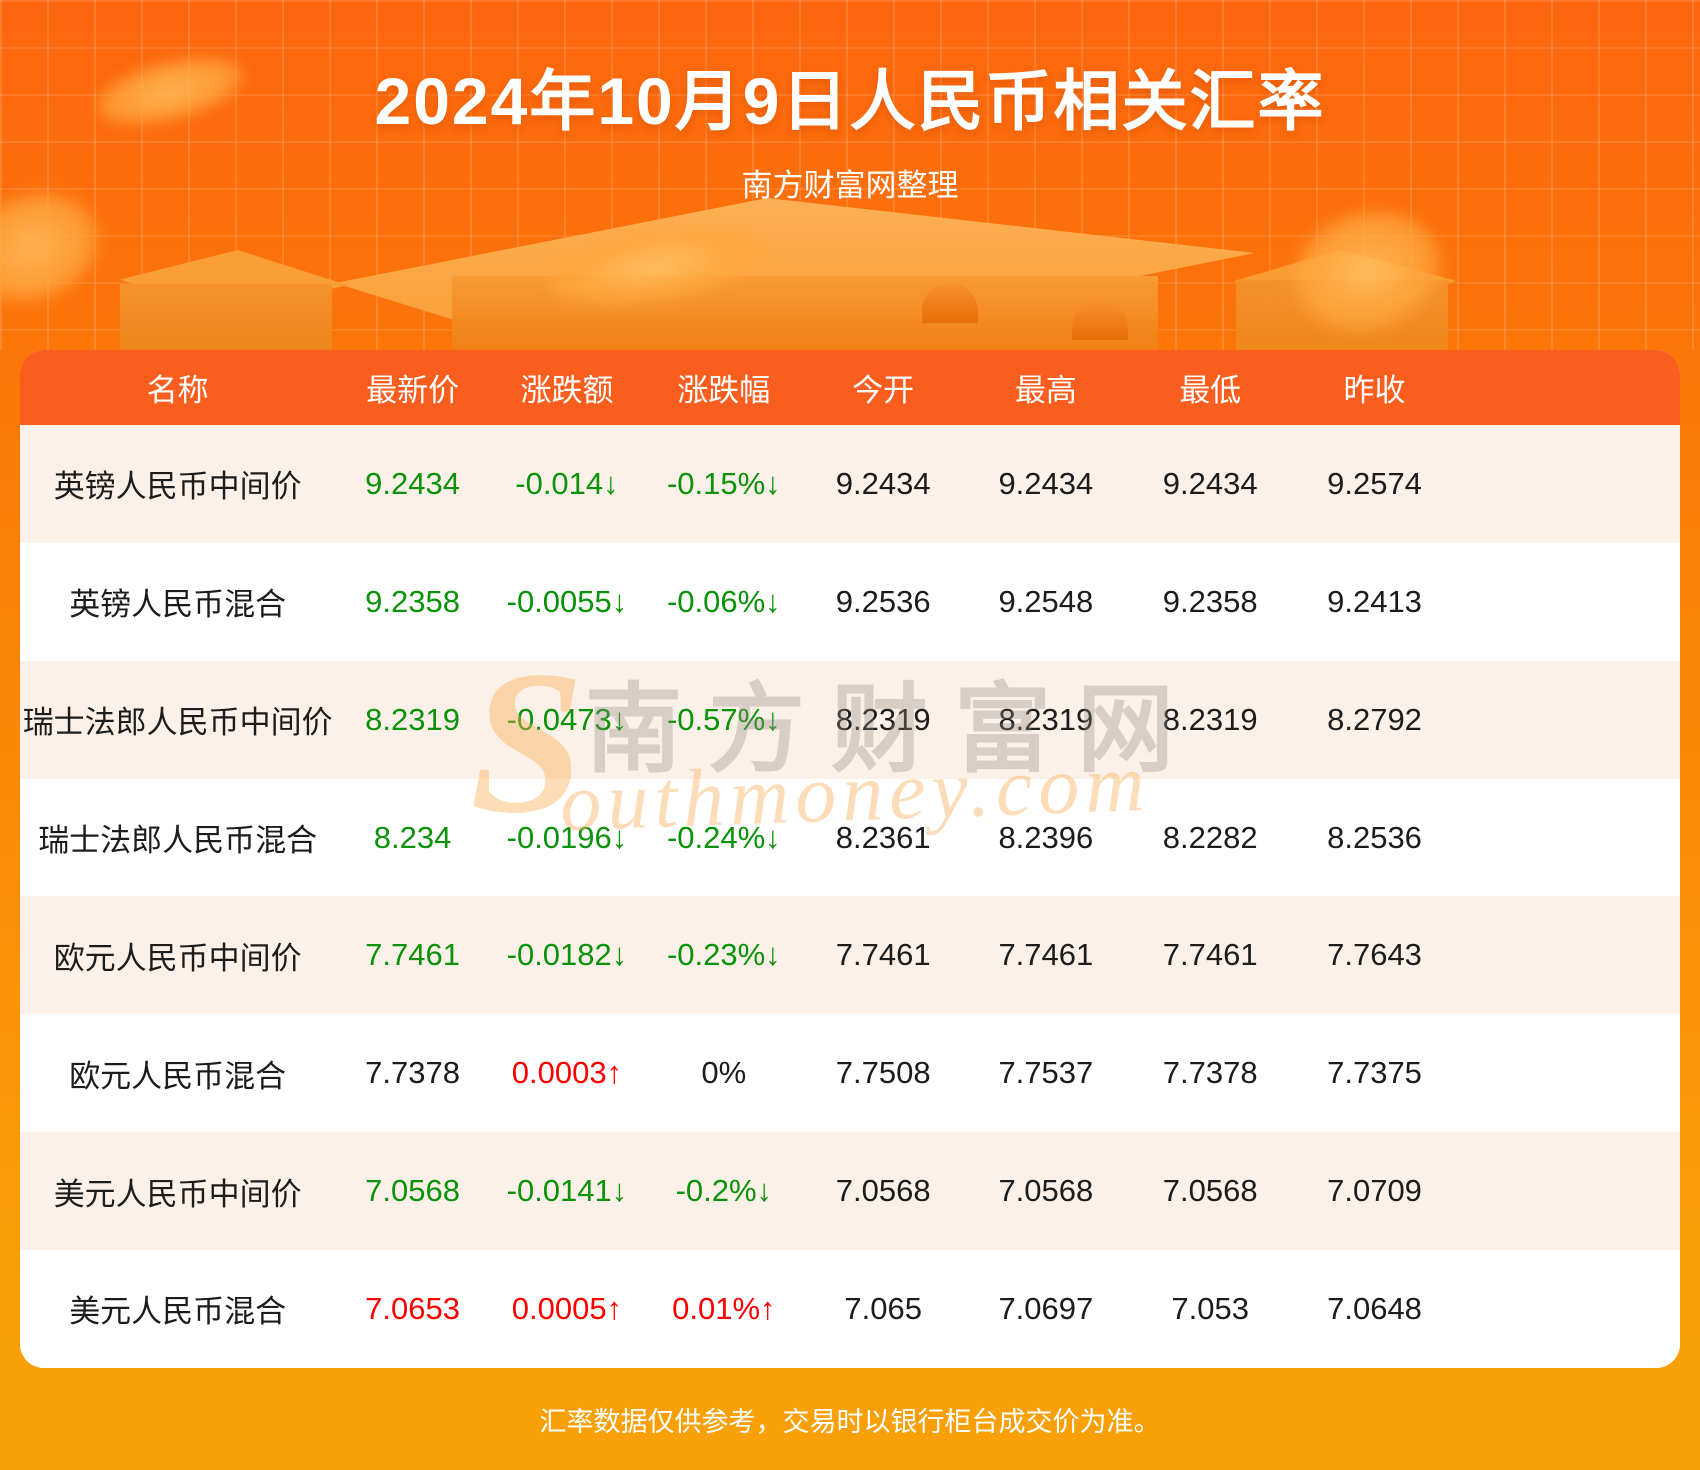 The height and width of the screenshot is (1470, 1700). What do you see at coordinates (1210, 483) in the screenshot?
I see `cell-low: 9.2434` at bounding box center [1210, 483].